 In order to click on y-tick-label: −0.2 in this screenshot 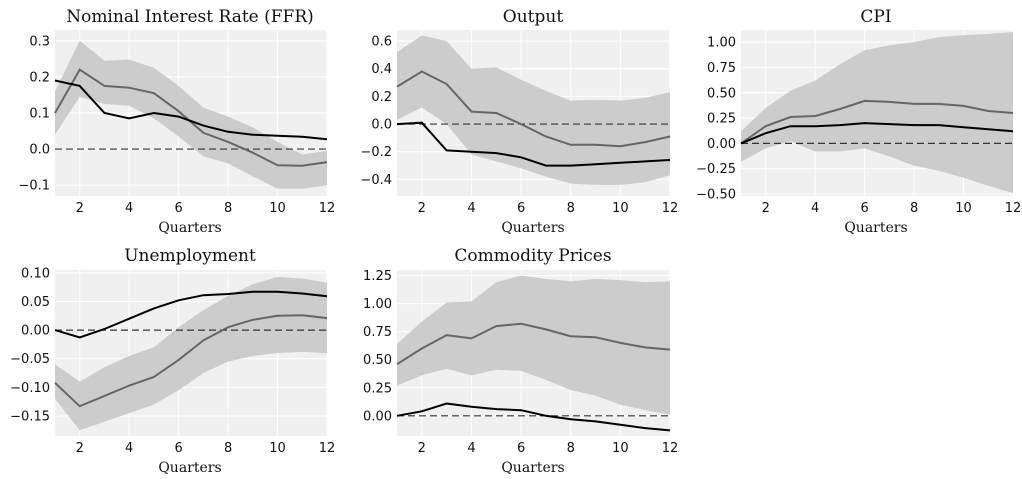, I will do `click(376, 152)`.